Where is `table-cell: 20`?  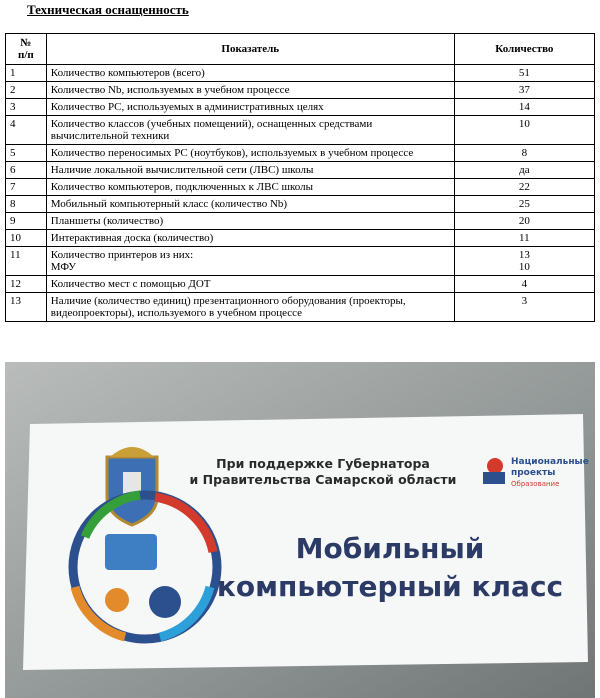
table-cell: 20 is located at coordinates (524, 221).